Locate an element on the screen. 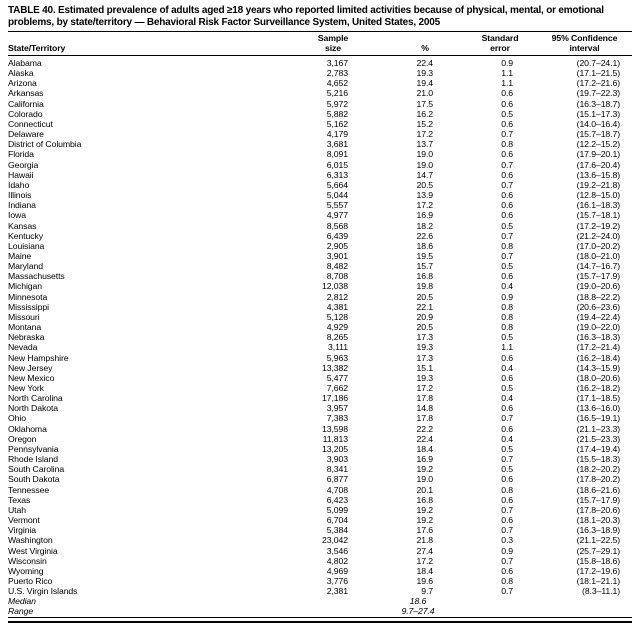  sample-size-cell: 5,162 is located at coordinates (337, 123).